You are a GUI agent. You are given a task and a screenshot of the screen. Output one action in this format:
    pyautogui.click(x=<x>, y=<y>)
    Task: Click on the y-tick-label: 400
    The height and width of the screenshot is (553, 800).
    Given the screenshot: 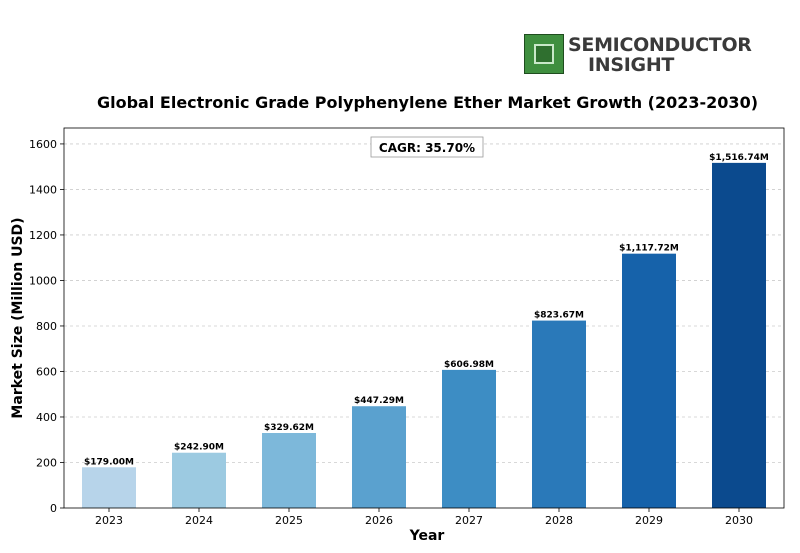 What is the action you would take?
    pyautogui.click(x=46, y=417)
    